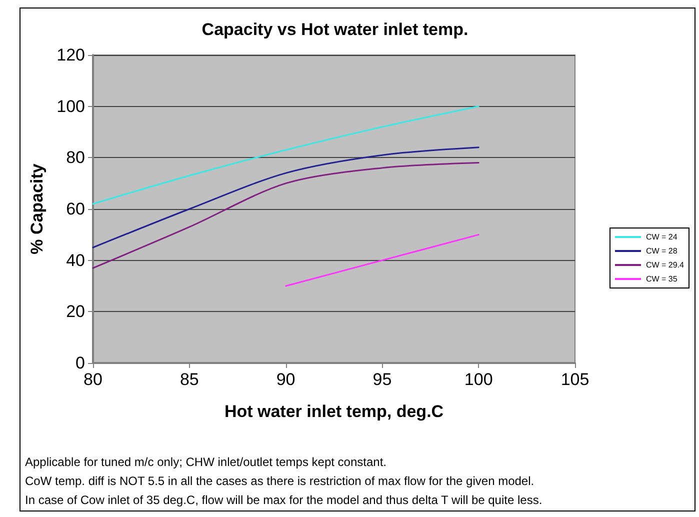  What do you see at coordinates (189, 379) in the screenshot?
I see `x-tick-label: 85` at bounding box center [189, 379].